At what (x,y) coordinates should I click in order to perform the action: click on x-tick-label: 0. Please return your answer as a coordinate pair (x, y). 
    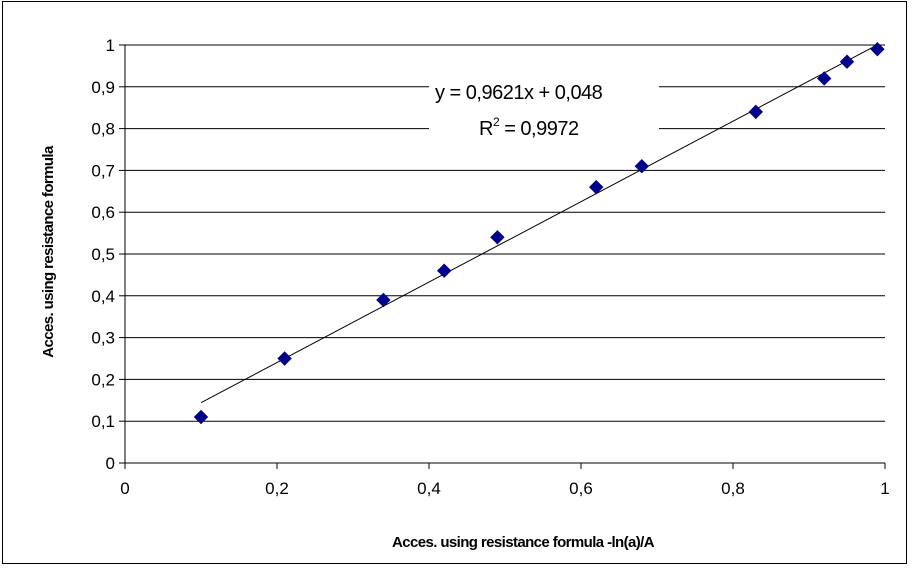
    Looking at the image, I should click on (124, 488).